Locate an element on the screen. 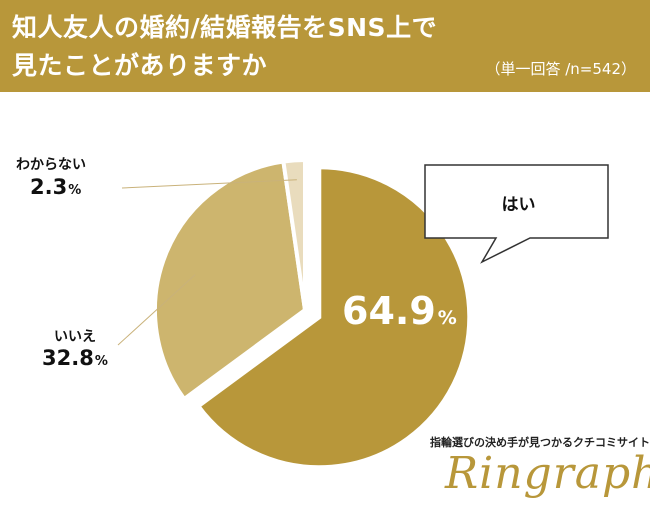  leader-line-unknown is located at coordinates (209, 184).